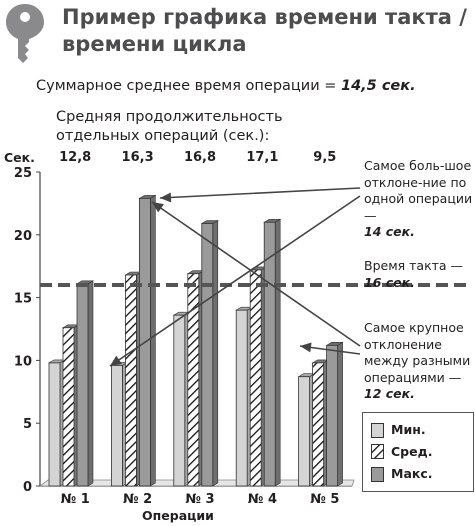  What do you see at coordinates (377, 451) in the screenshot?
I see `legend-swatch-avg` at bounding box center [377, 451].